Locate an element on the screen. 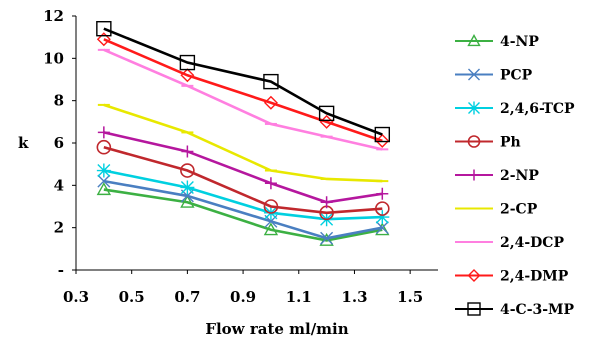  legend-item: 4-C-3-MP is located at coordinates (515, 310).